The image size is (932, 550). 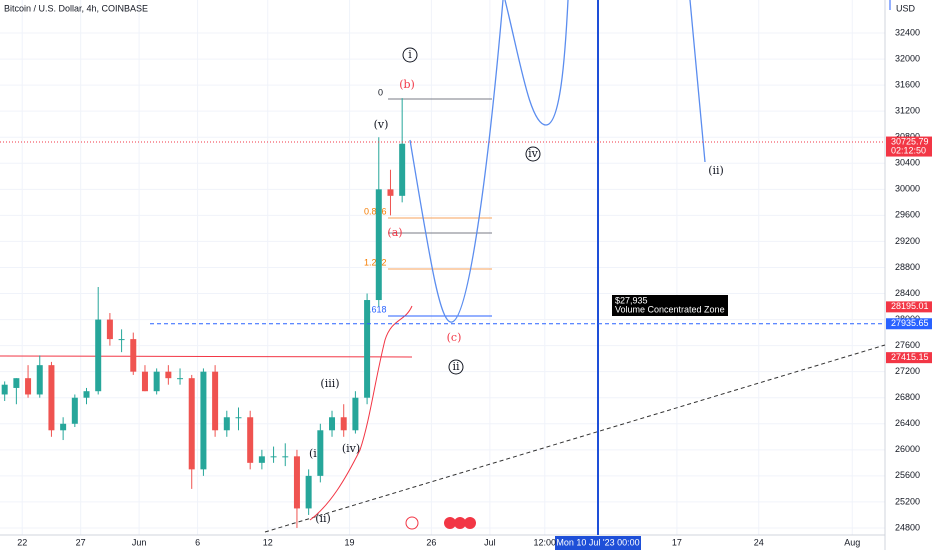 I want to click on wave-label: ii, so click(x=456, y=366).